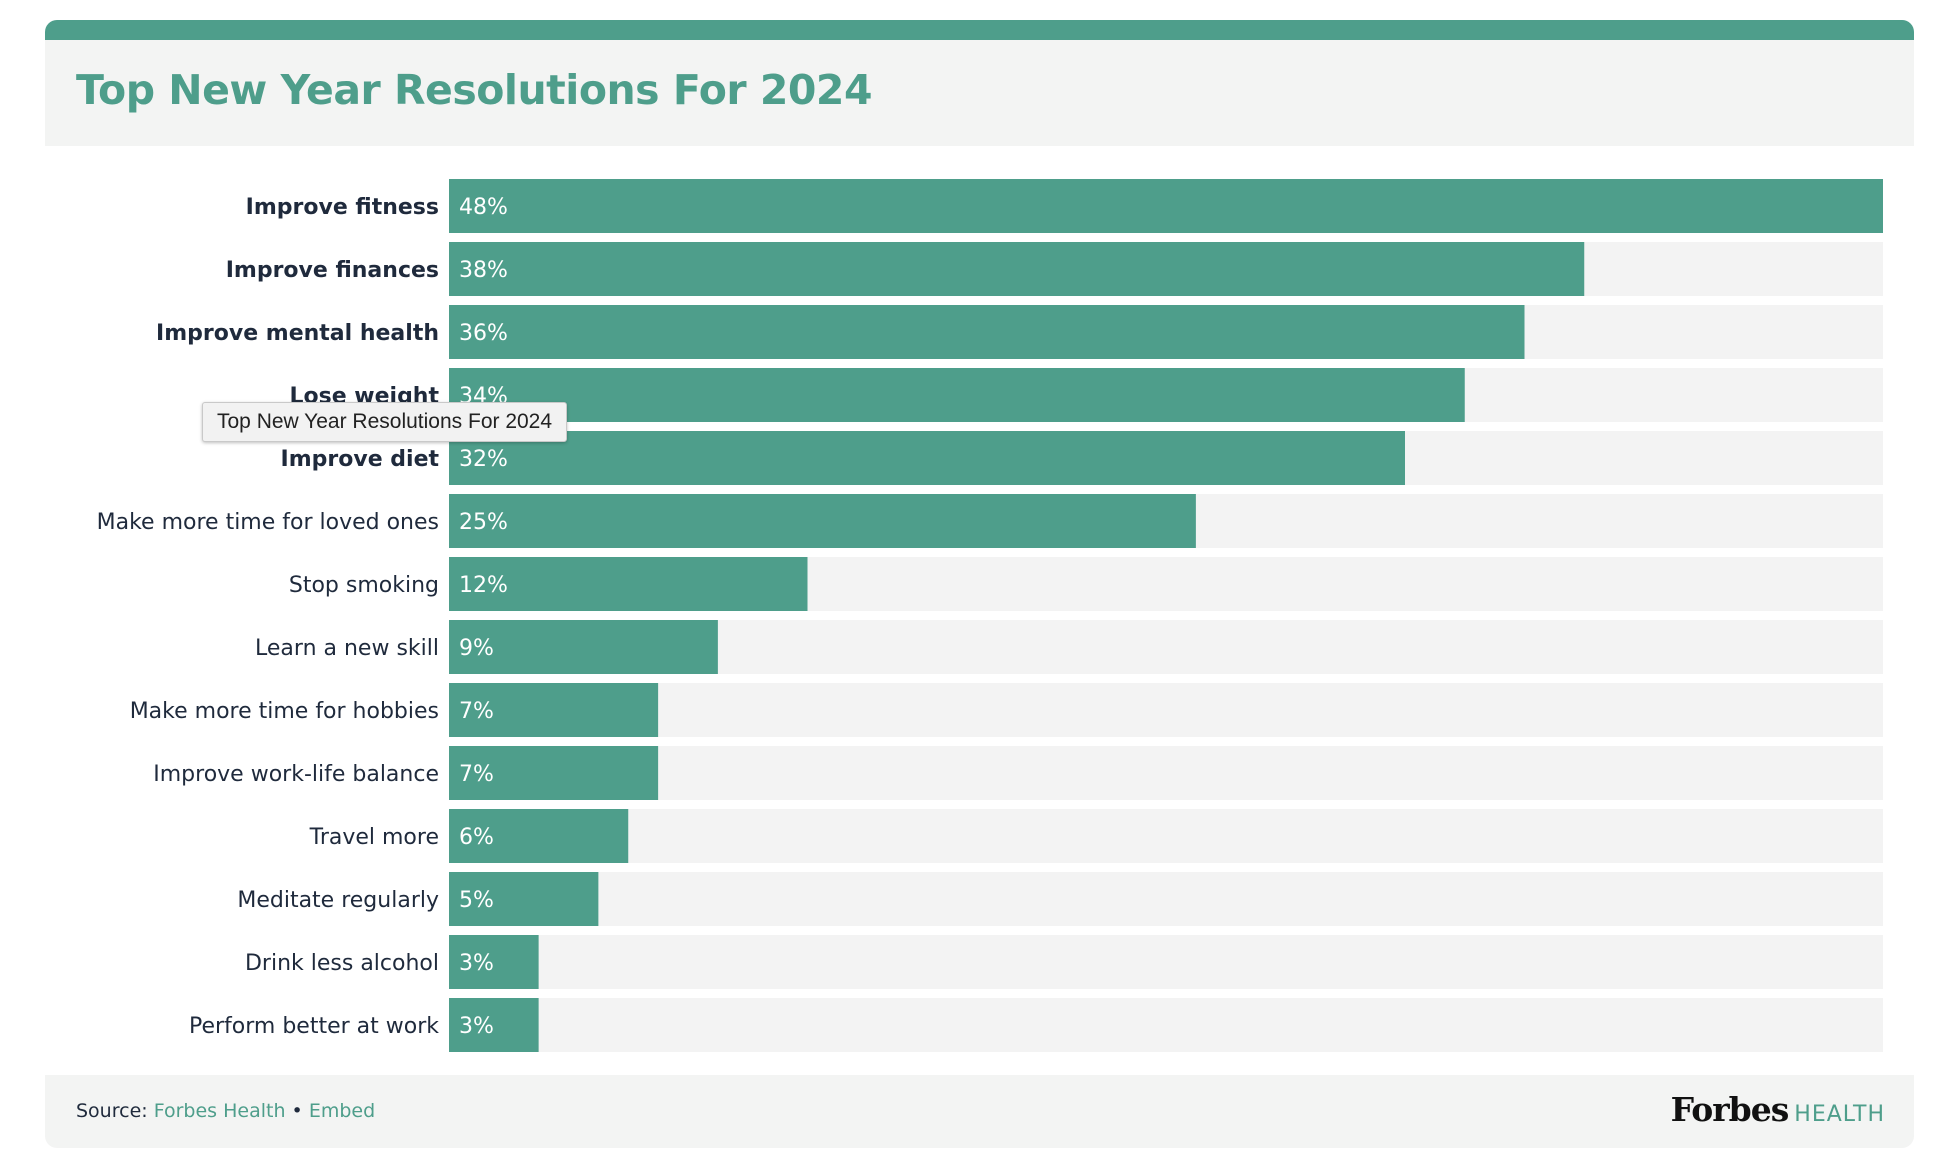  Describe the element at coordinates (342, 207) in the screenshot. I see `category-label: Improve fitness` at that location.